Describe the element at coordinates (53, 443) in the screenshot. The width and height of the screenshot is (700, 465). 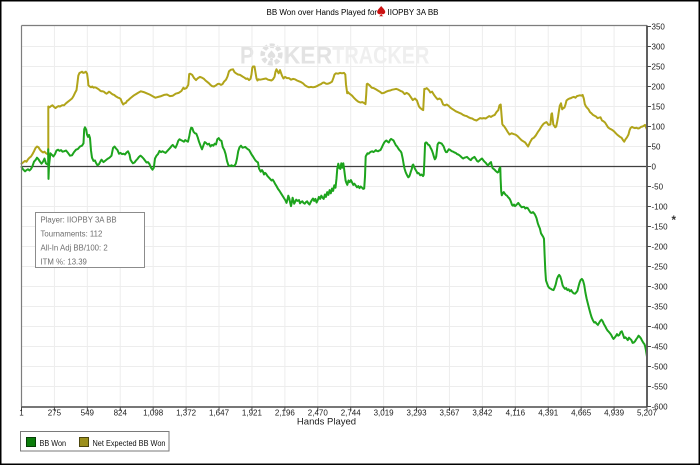
I see `svg-text: BB Won` at that location.